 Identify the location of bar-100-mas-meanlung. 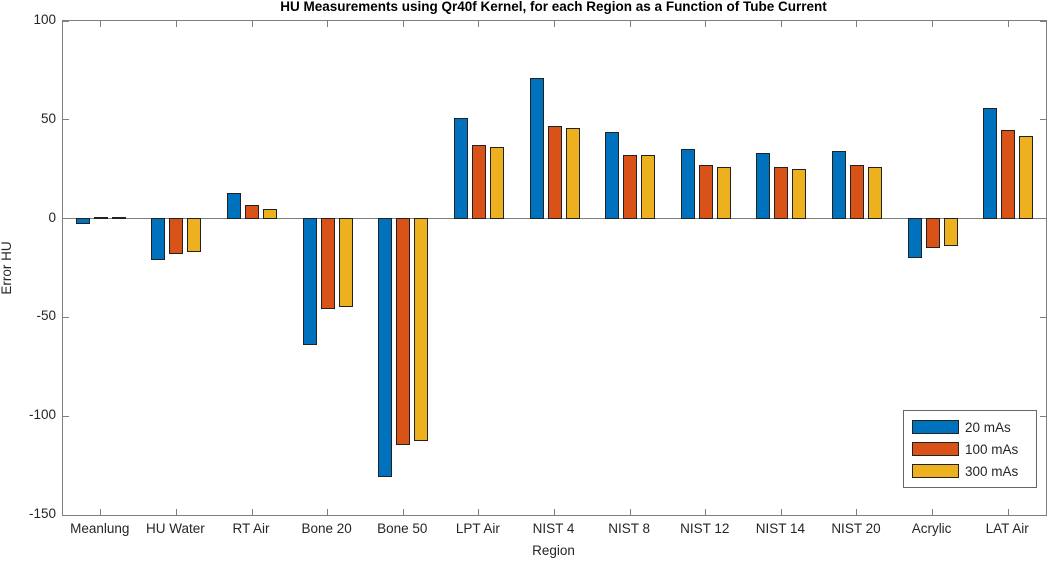
(100, 218).